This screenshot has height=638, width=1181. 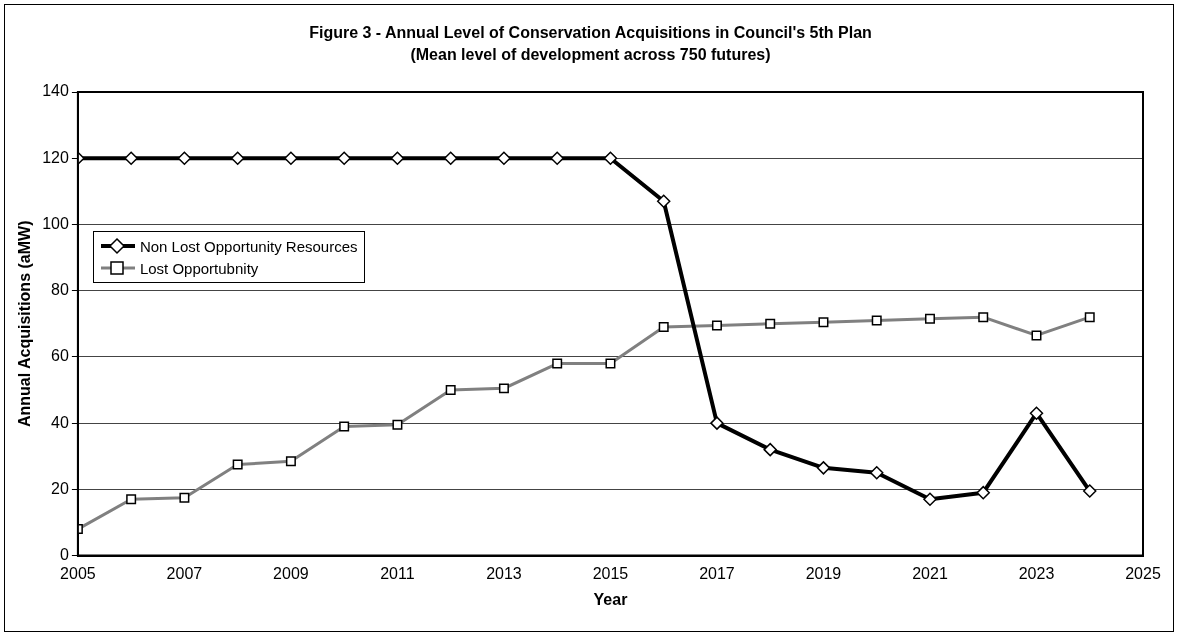 I want to click on y-tick-label: 0, so click(x=64, y=555).